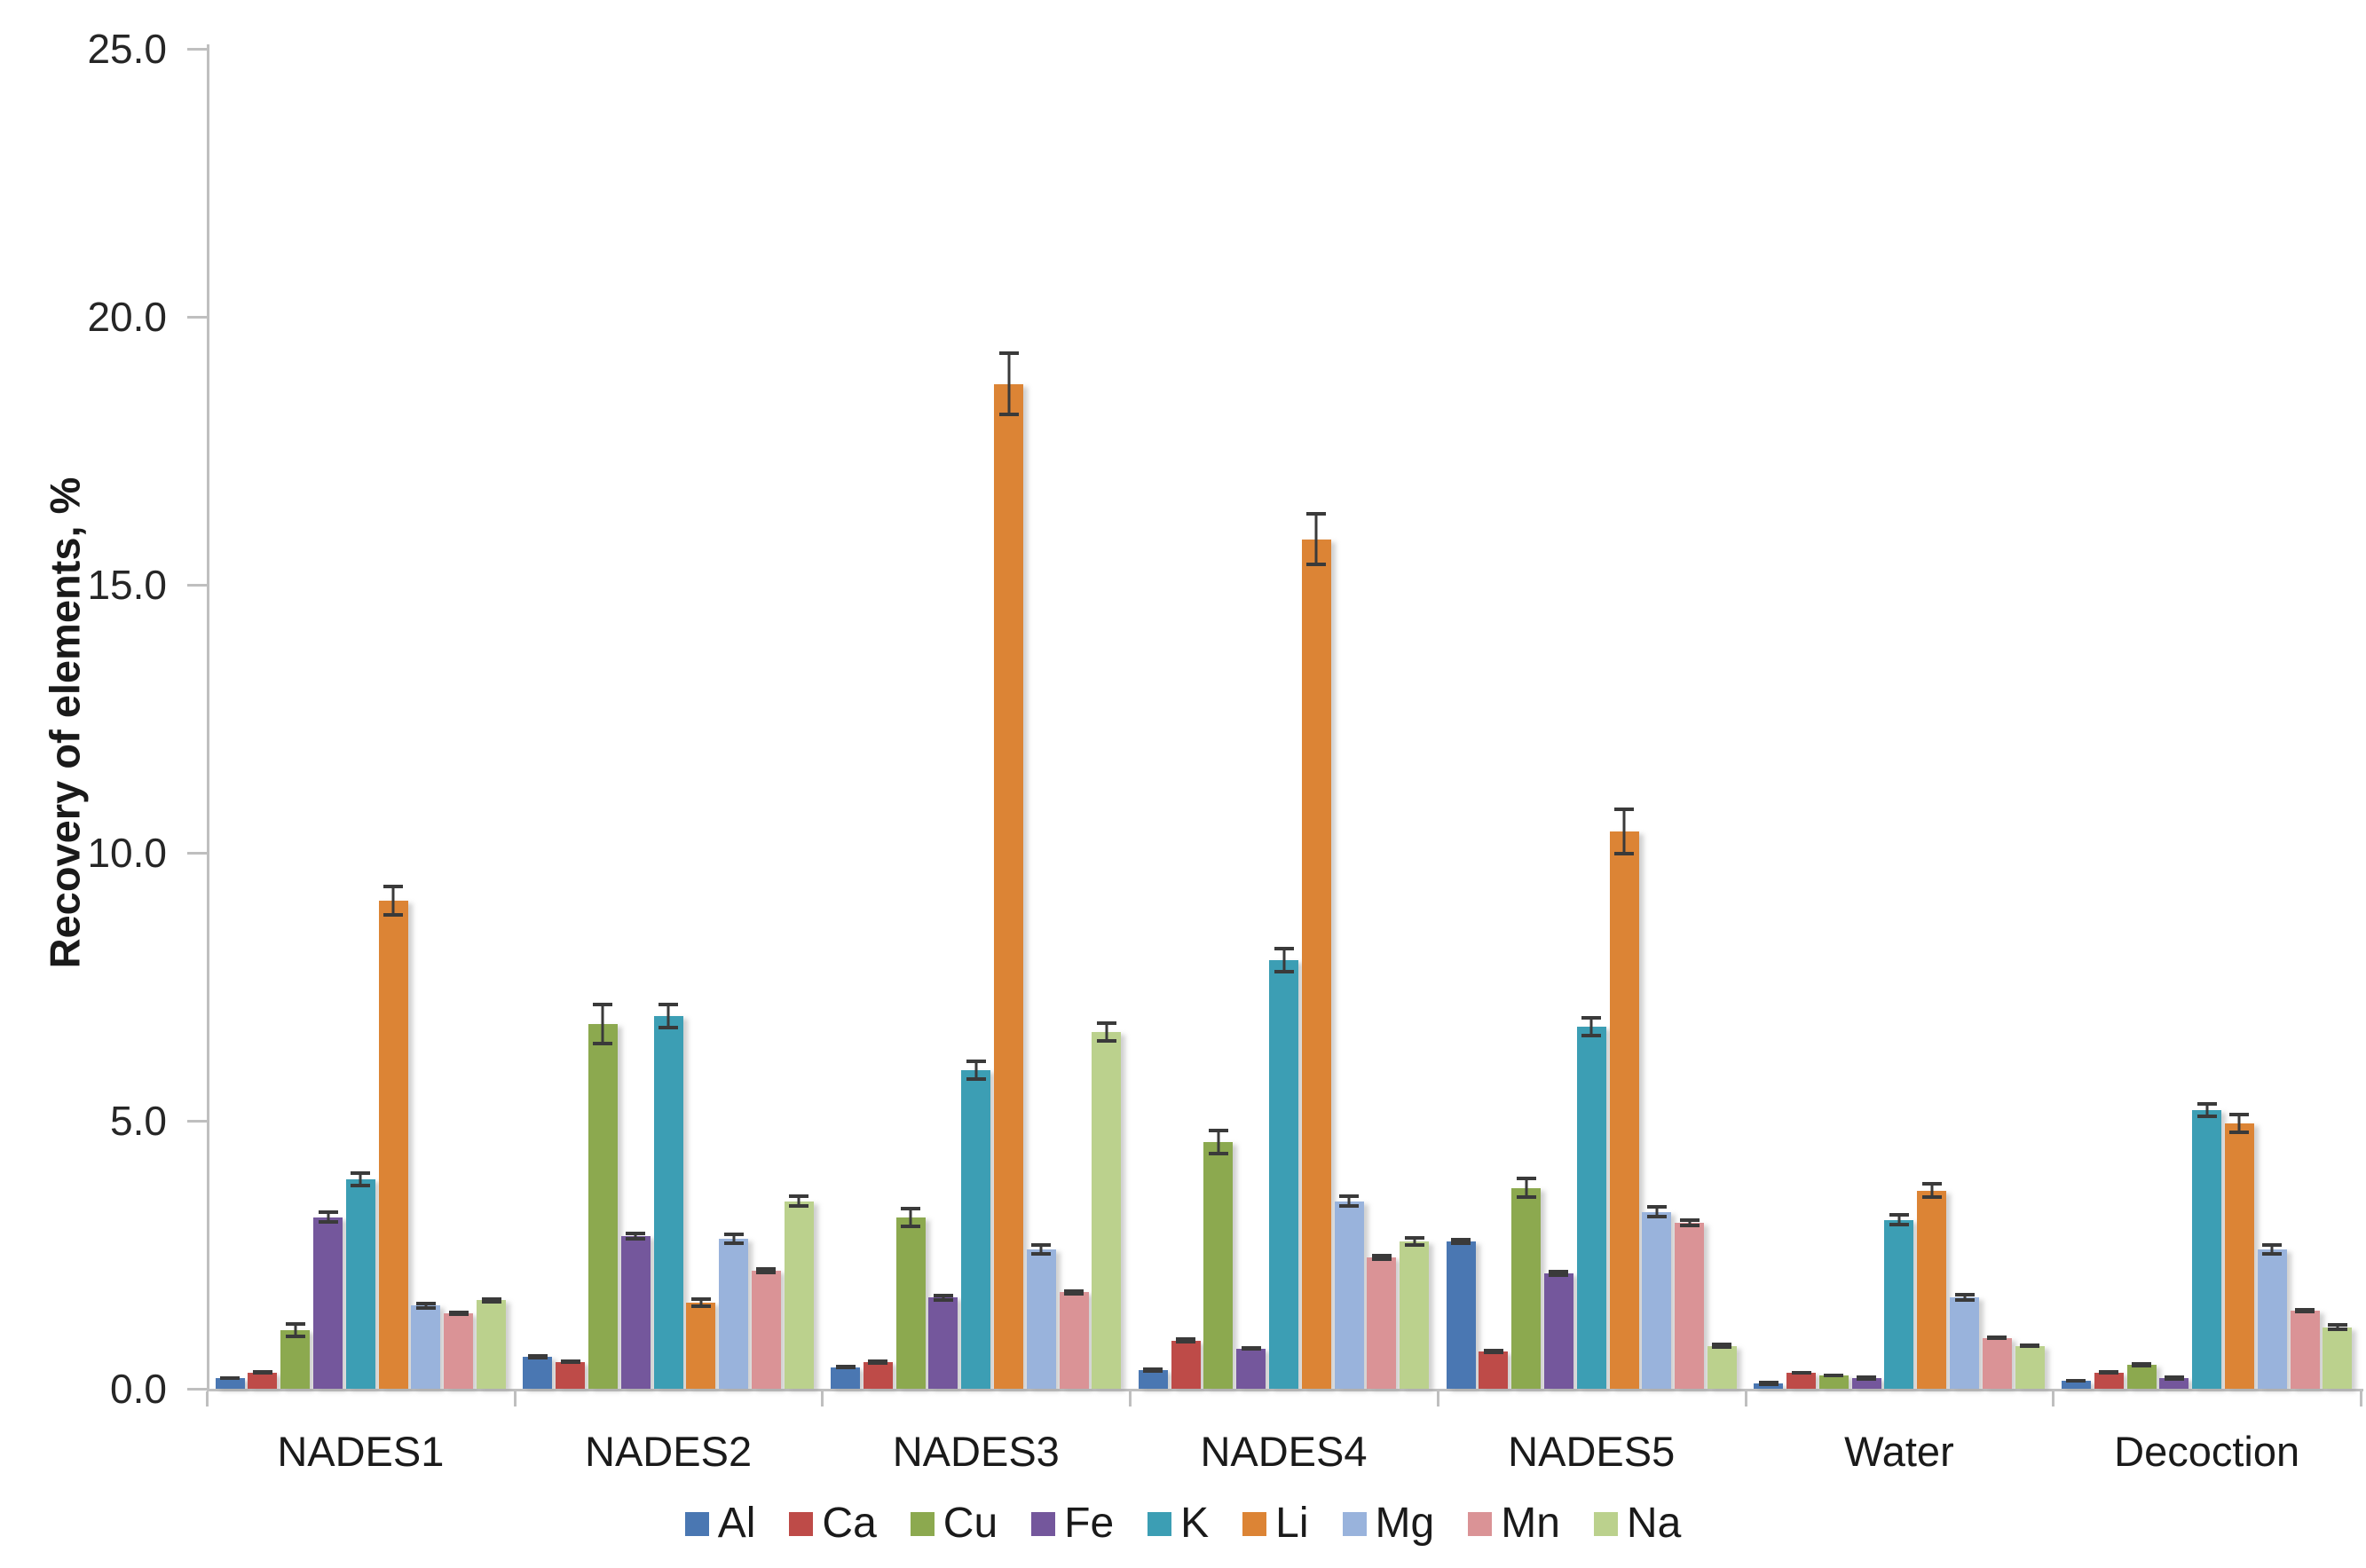 The width and height of the screenshot is (2366, 1568). Describe the element at coordinates (669, 1452) in the screenshot. I see `x-category-label-NADES2: NADES2` at that location.